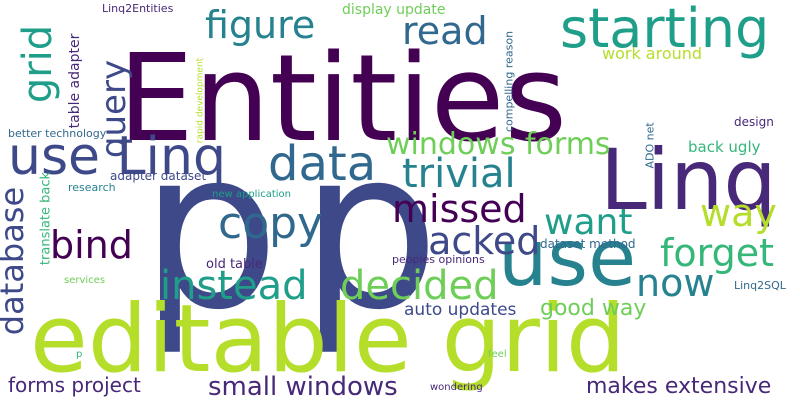 The height and width of the screenshot is (400, 800). Describe the element at coordinates (675, 283) in the screenshot. I see `word-now: now` at that location.